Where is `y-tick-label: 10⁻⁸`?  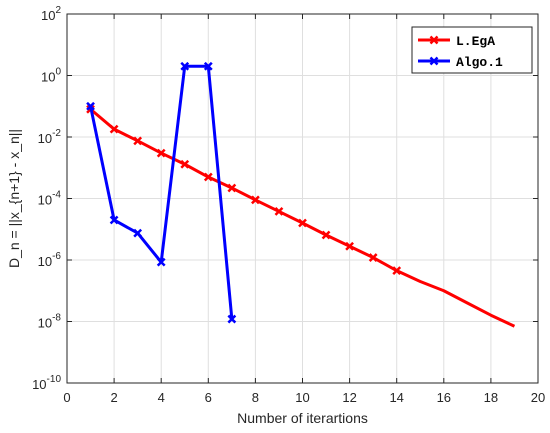 y-tick-label: 10⁻⁸ is located at coordinates (50, 322).